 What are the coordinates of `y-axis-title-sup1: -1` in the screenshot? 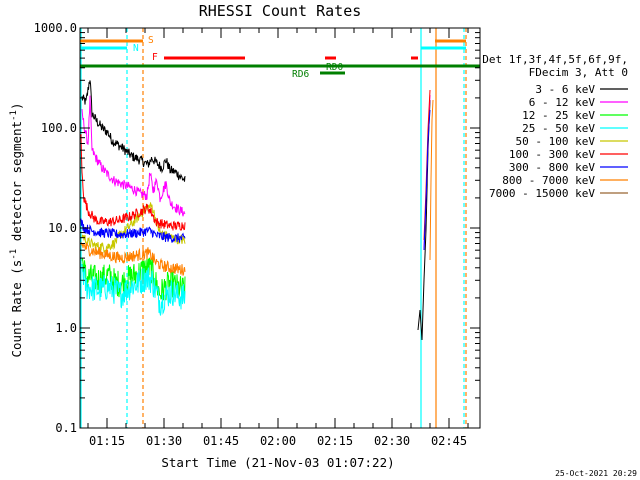 It's located at (14, 254).